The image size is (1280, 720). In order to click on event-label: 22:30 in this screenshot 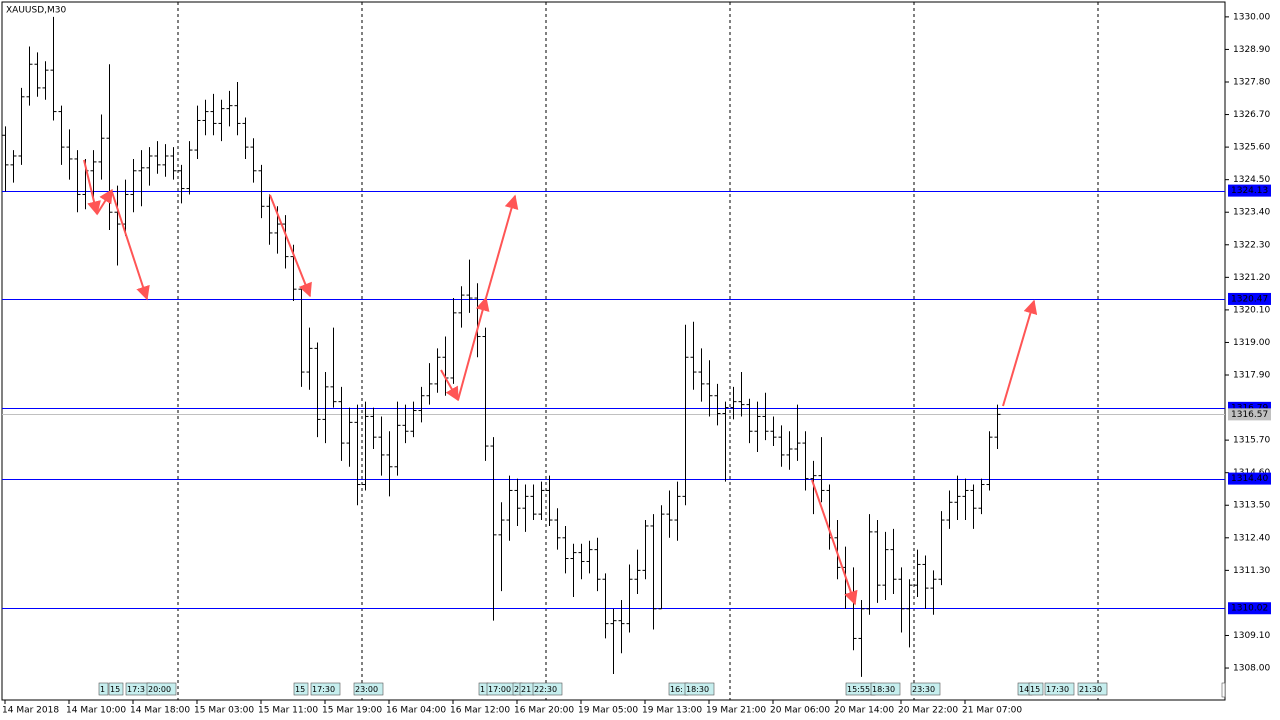, I will do `click(545, 689)`.